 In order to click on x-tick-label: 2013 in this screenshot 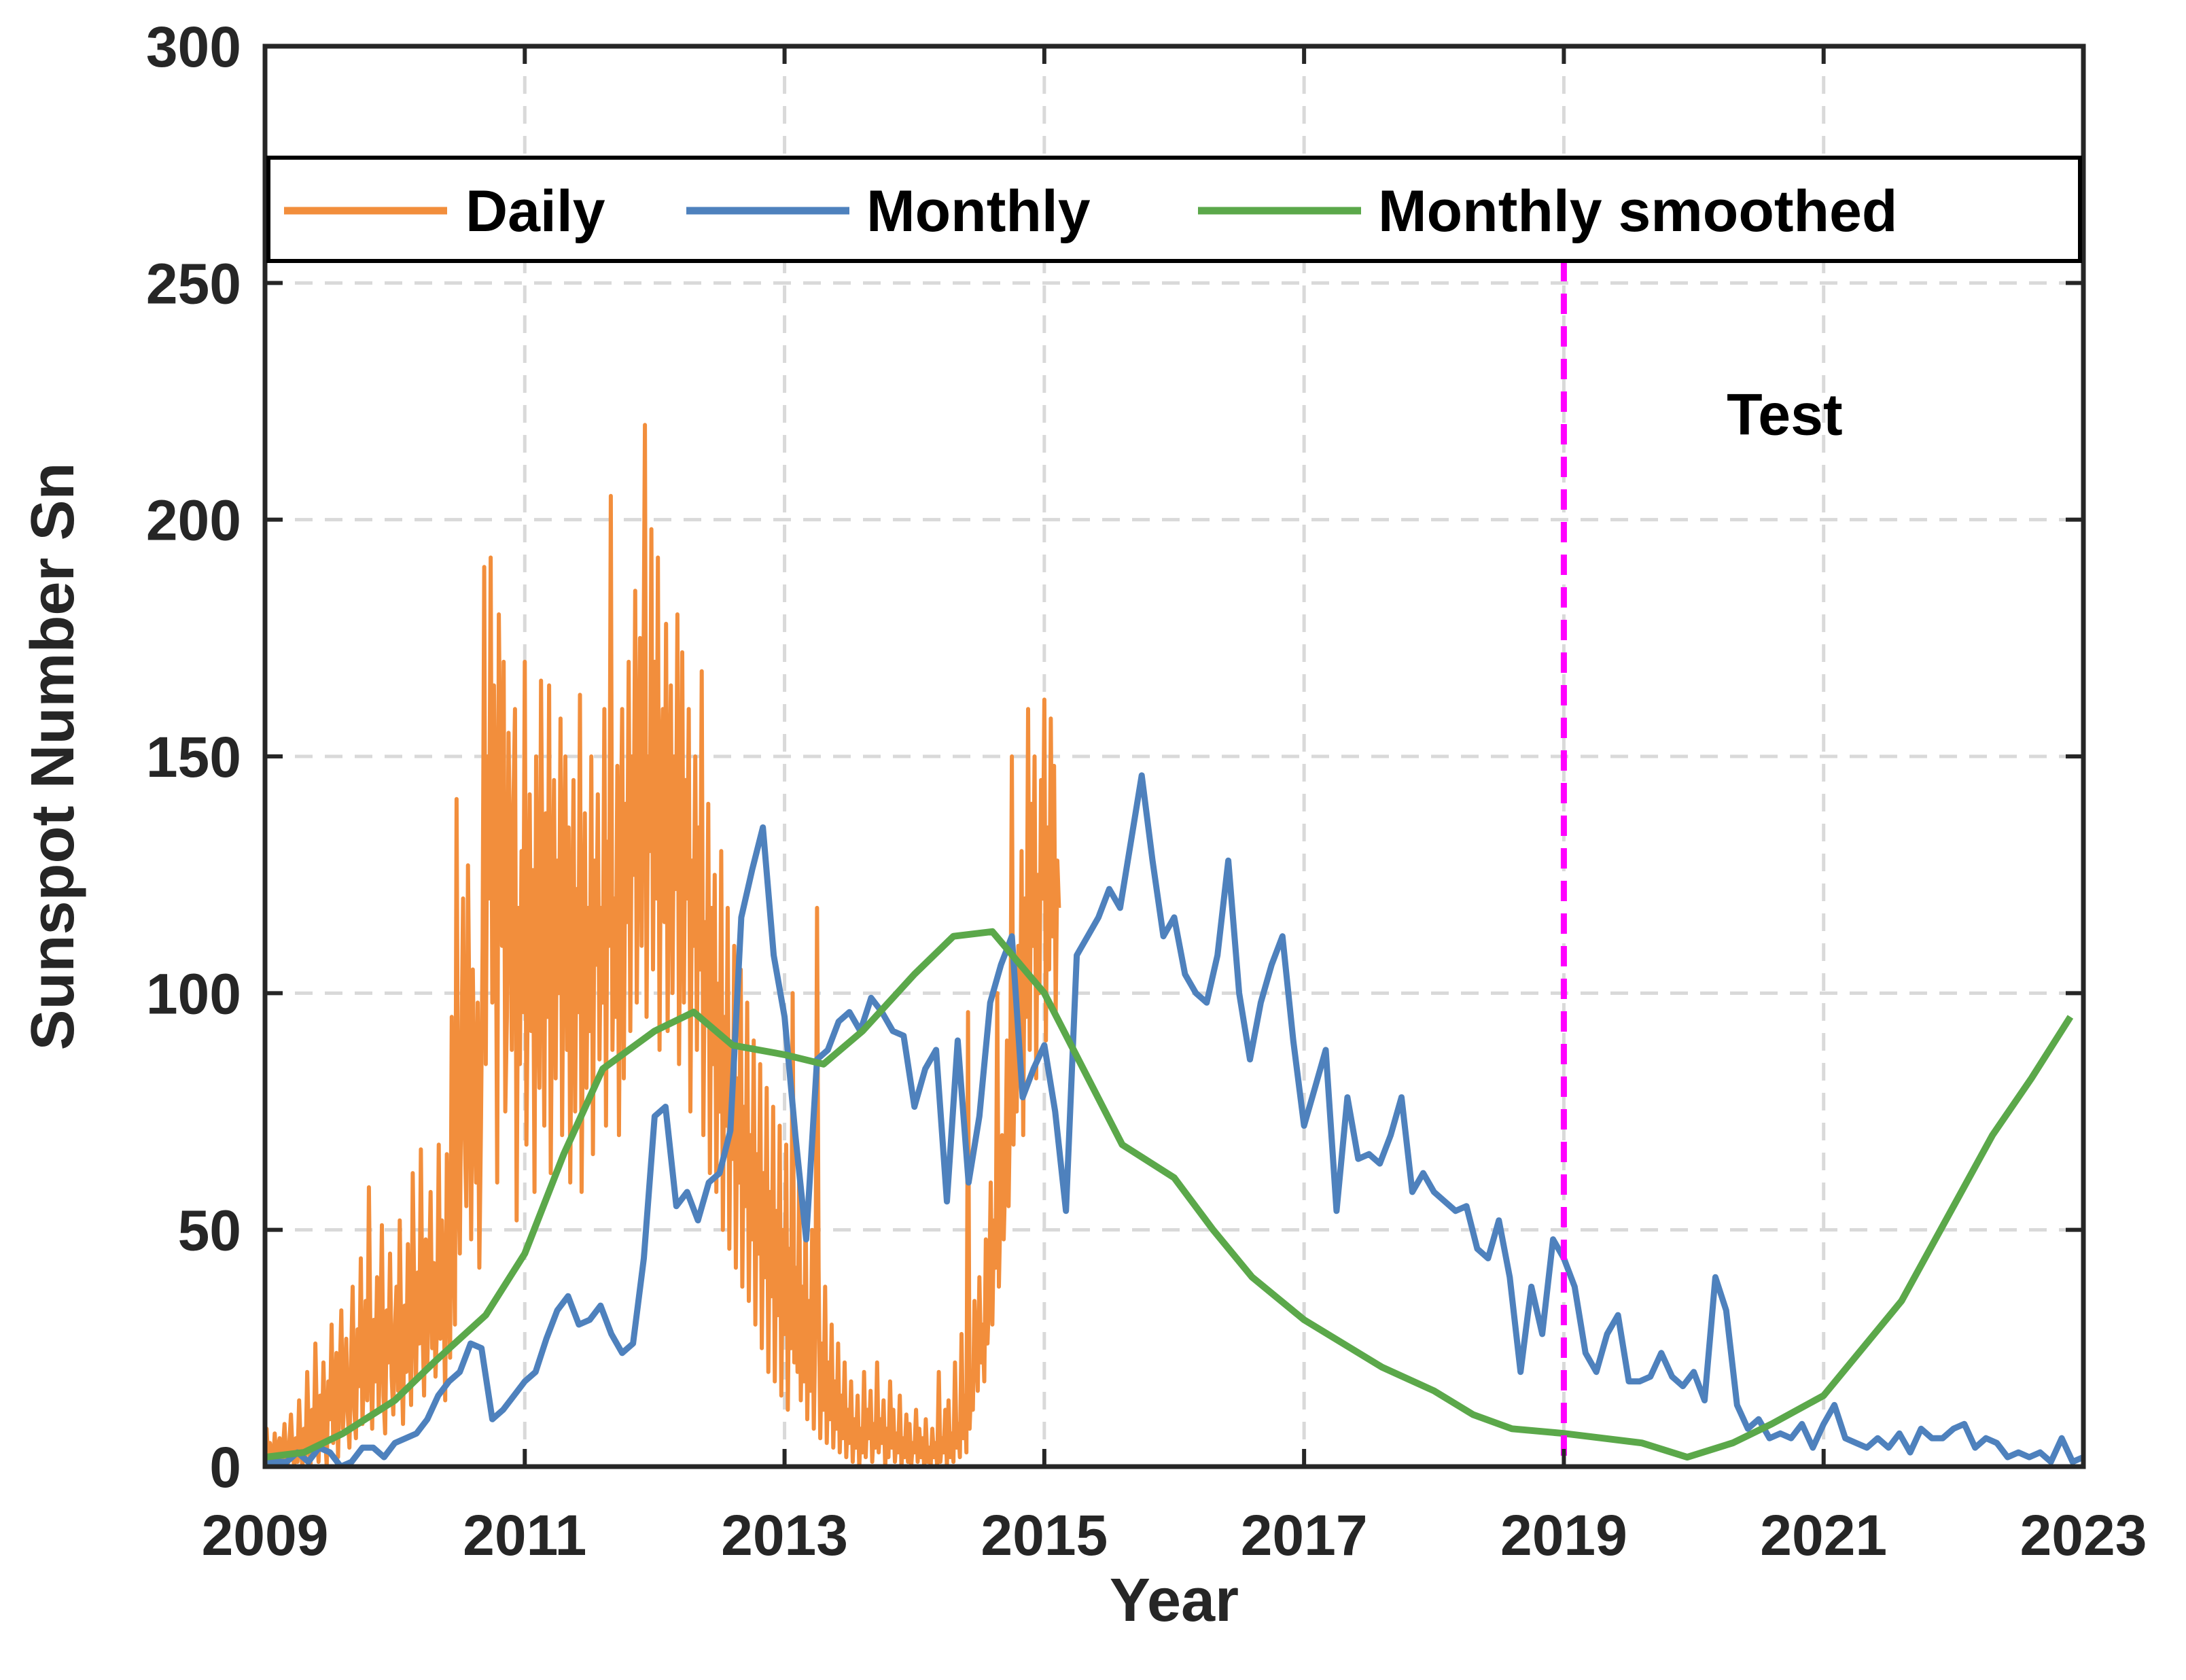, I will do `click(784, 1535)`.